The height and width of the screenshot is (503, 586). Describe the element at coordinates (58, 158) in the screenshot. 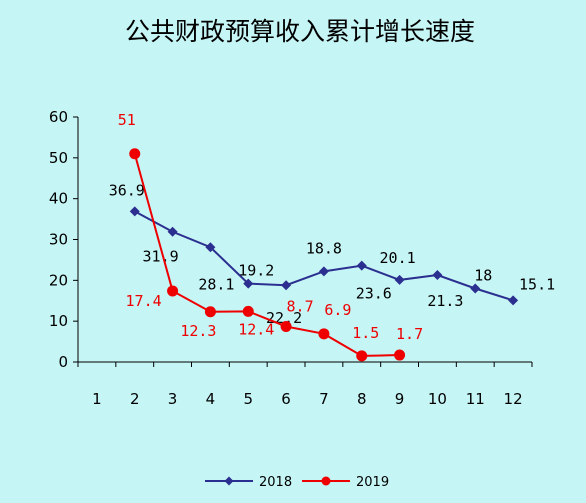

I see `y-tick-label: 50` at that location.